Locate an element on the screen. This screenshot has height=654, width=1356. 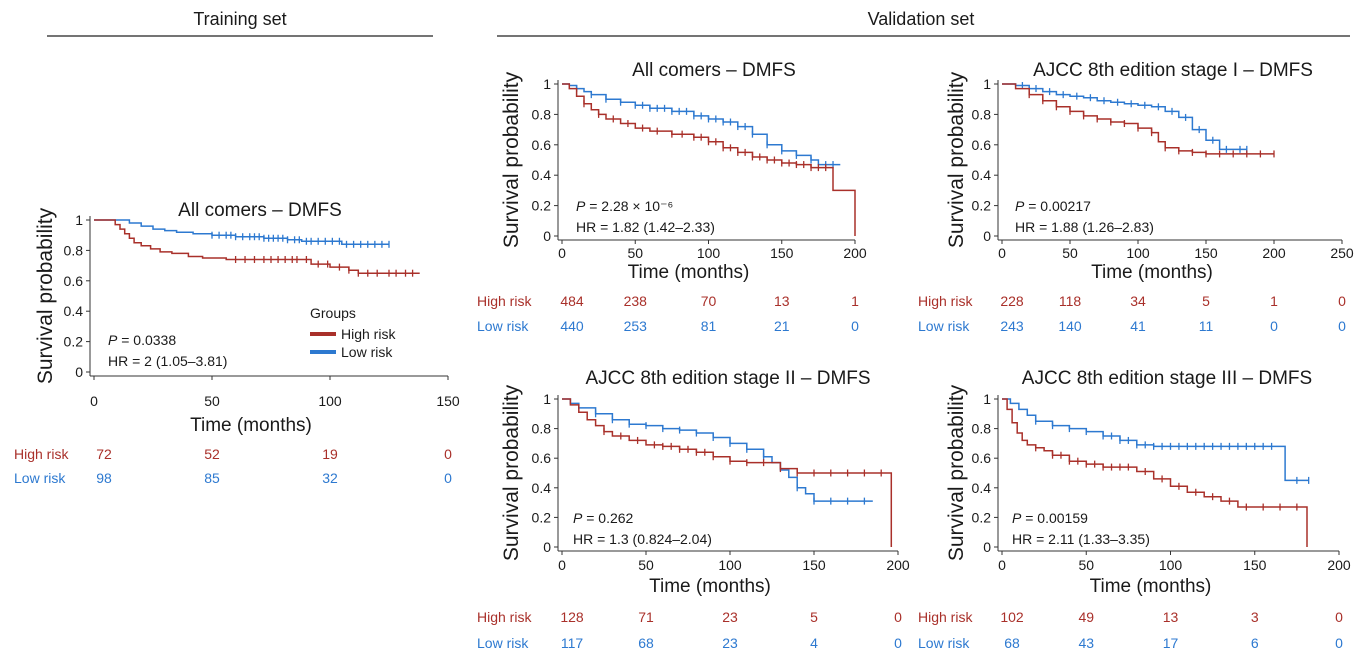
chart-title: AJCC 8th edition stage III – DMFS is located at coordinates (1167, 378).